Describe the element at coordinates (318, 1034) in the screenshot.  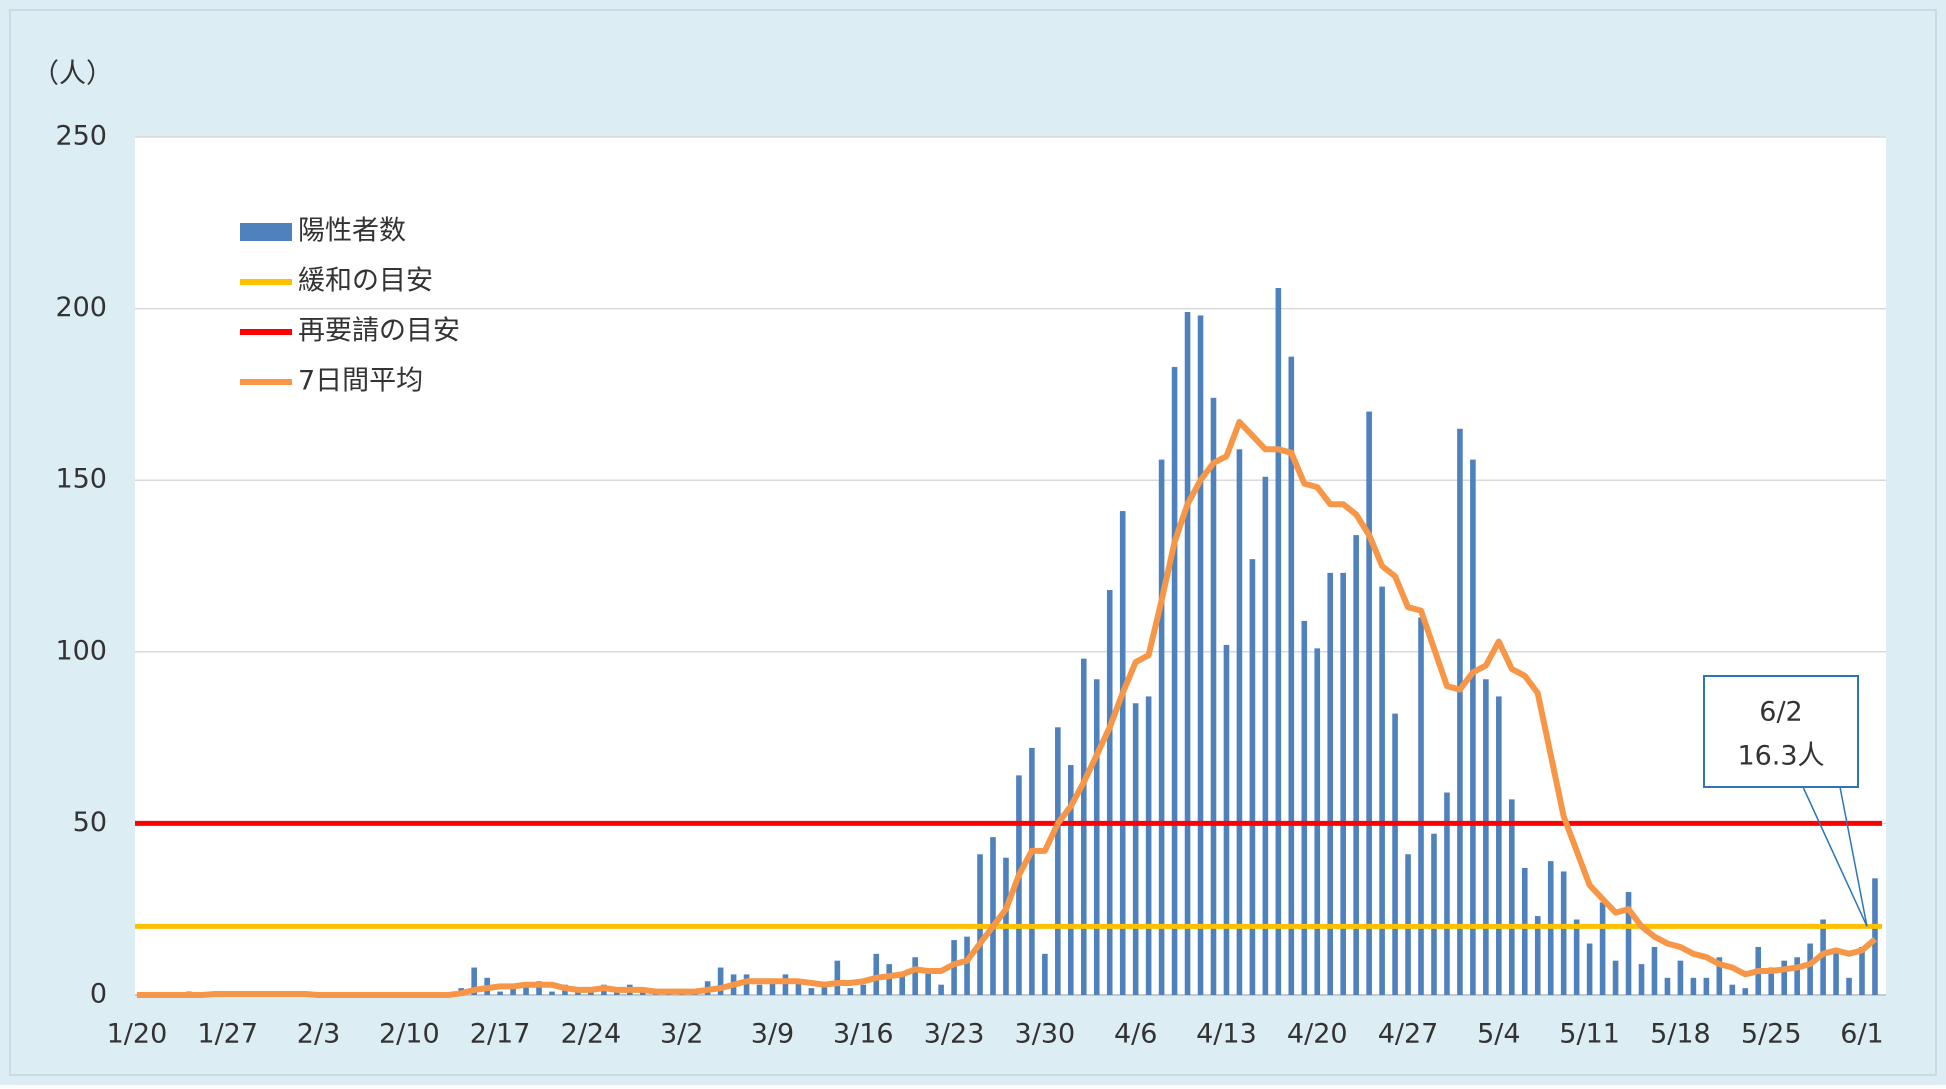
I see `x-tick-label: 2/3` at that location.